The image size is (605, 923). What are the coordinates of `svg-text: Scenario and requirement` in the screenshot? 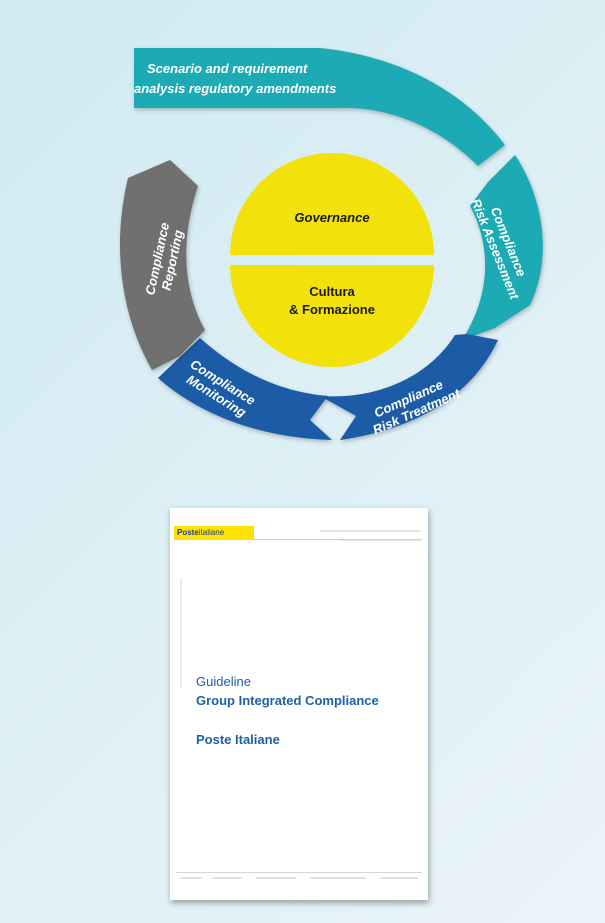 It's located at (227, 68).